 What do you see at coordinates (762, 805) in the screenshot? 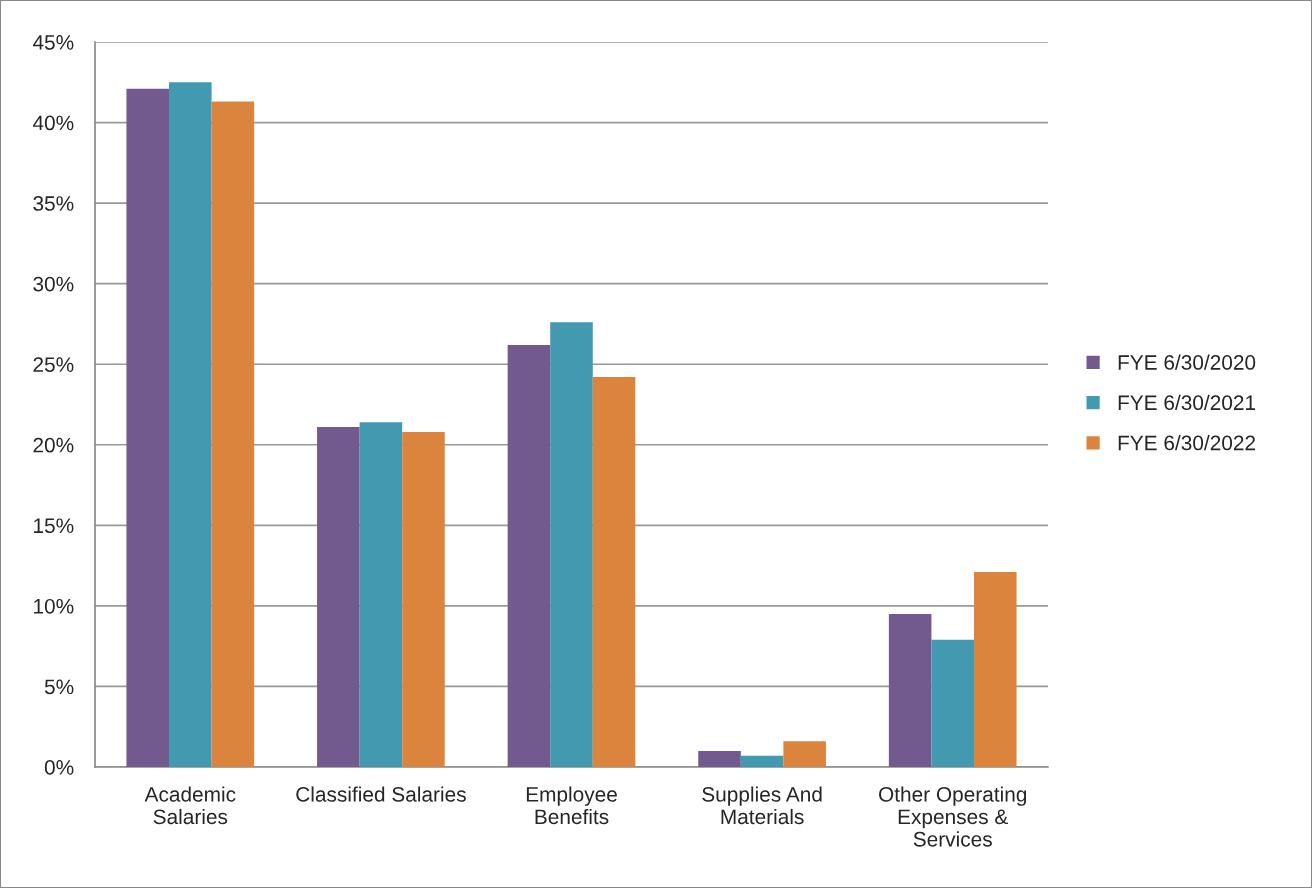
I see `x-tick-label: Supplies And Materials` at bounding box center [762, 805].